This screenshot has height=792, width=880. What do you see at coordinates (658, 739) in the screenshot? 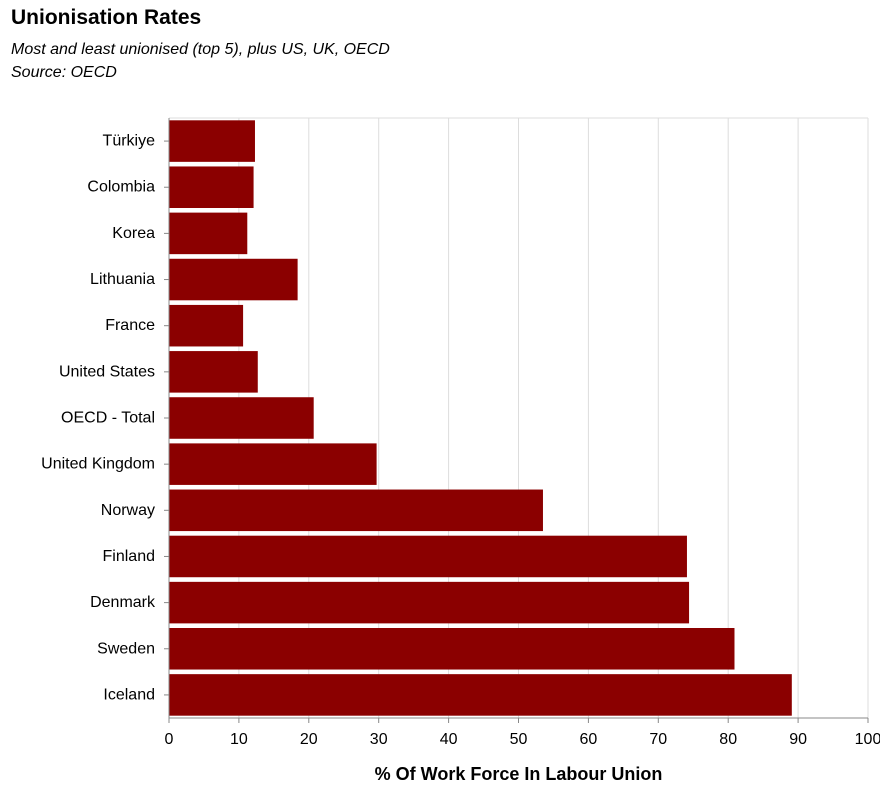
I see `x-tick-label: 70` at bounding box center [658, 739].